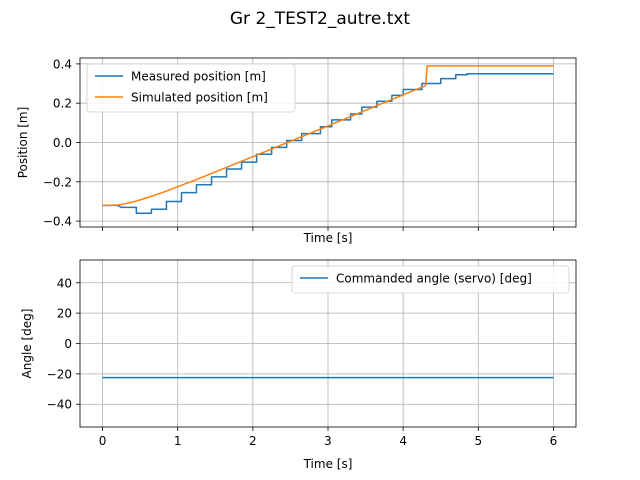  What do you see at coordinates (320, 19) in the screenshot?
I see `figure-title: Gr 2_TEST2_autre.txt` at bounding box center [320, 19].